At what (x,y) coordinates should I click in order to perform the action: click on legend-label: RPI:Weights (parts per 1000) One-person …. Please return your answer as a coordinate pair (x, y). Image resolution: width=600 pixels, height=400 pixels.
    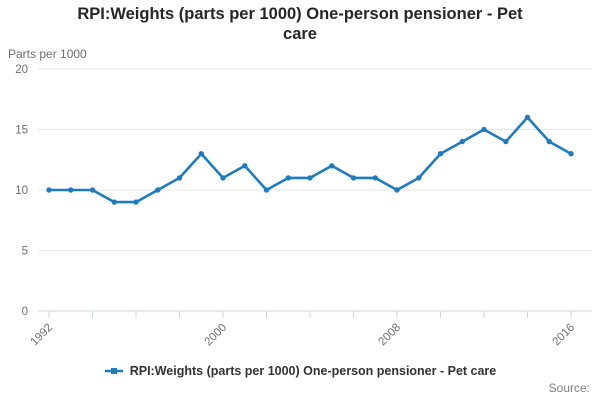
    Looking at the image, I should click on (313, 371).